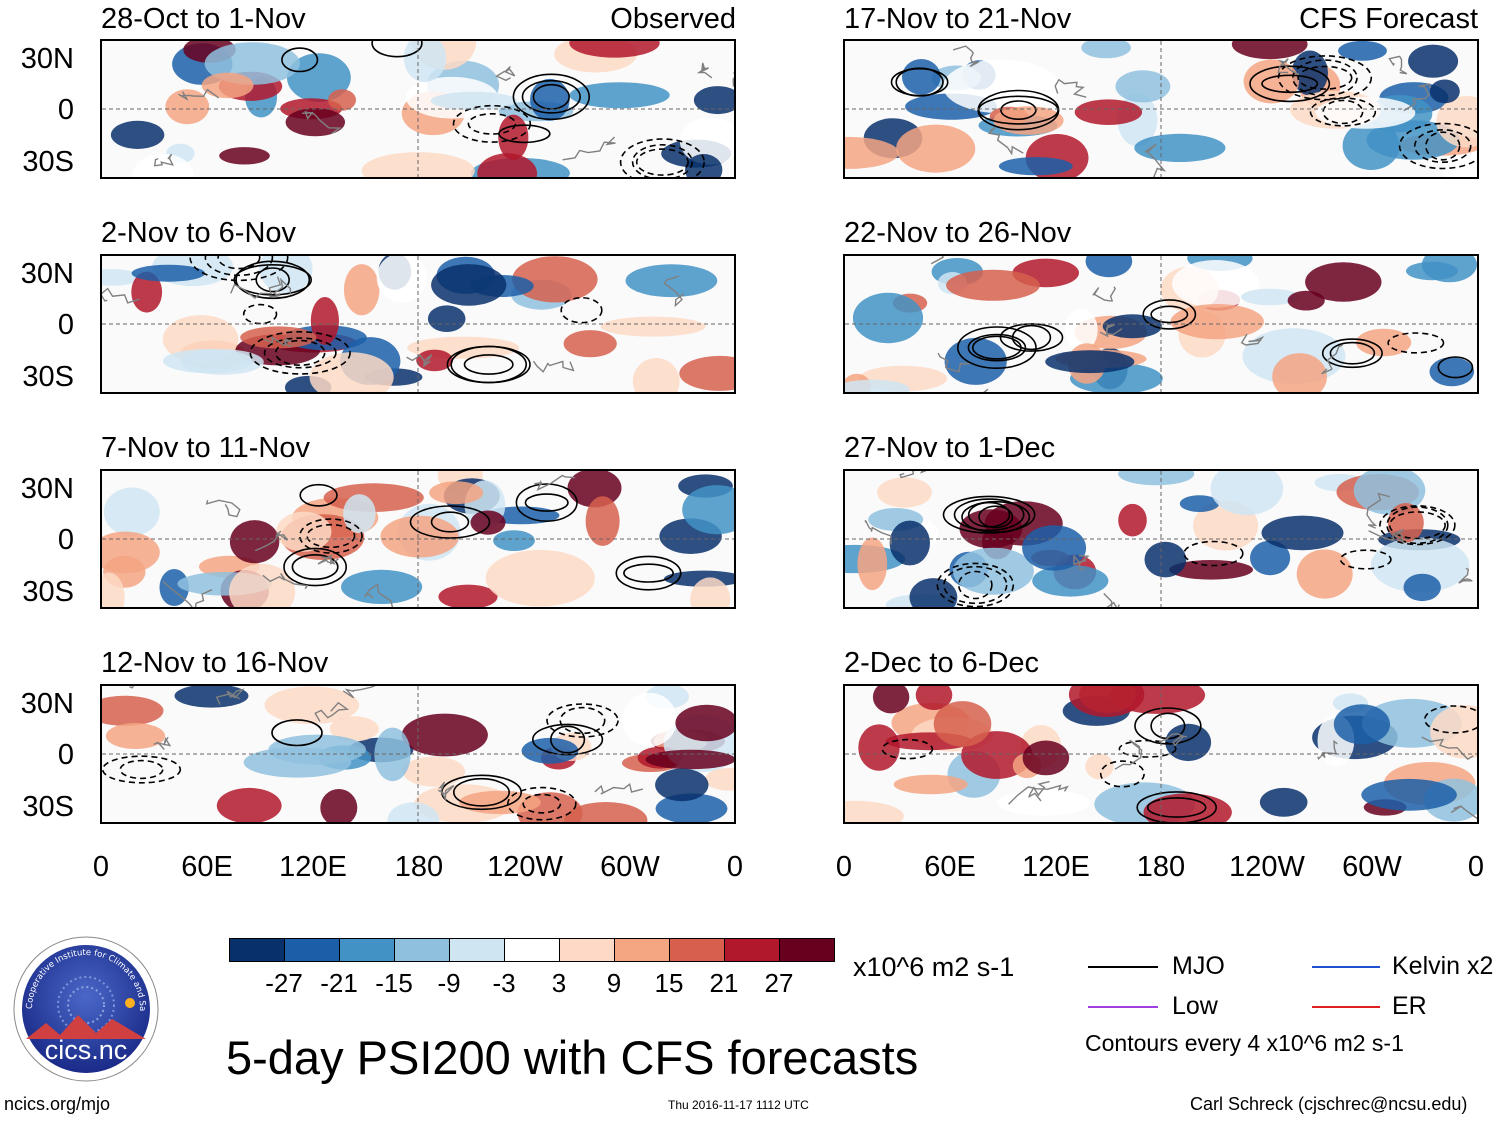 The height and width of the screenshot is (1121, 1510). I want to click on lon-label-left-0: 0, so click(101, 867).